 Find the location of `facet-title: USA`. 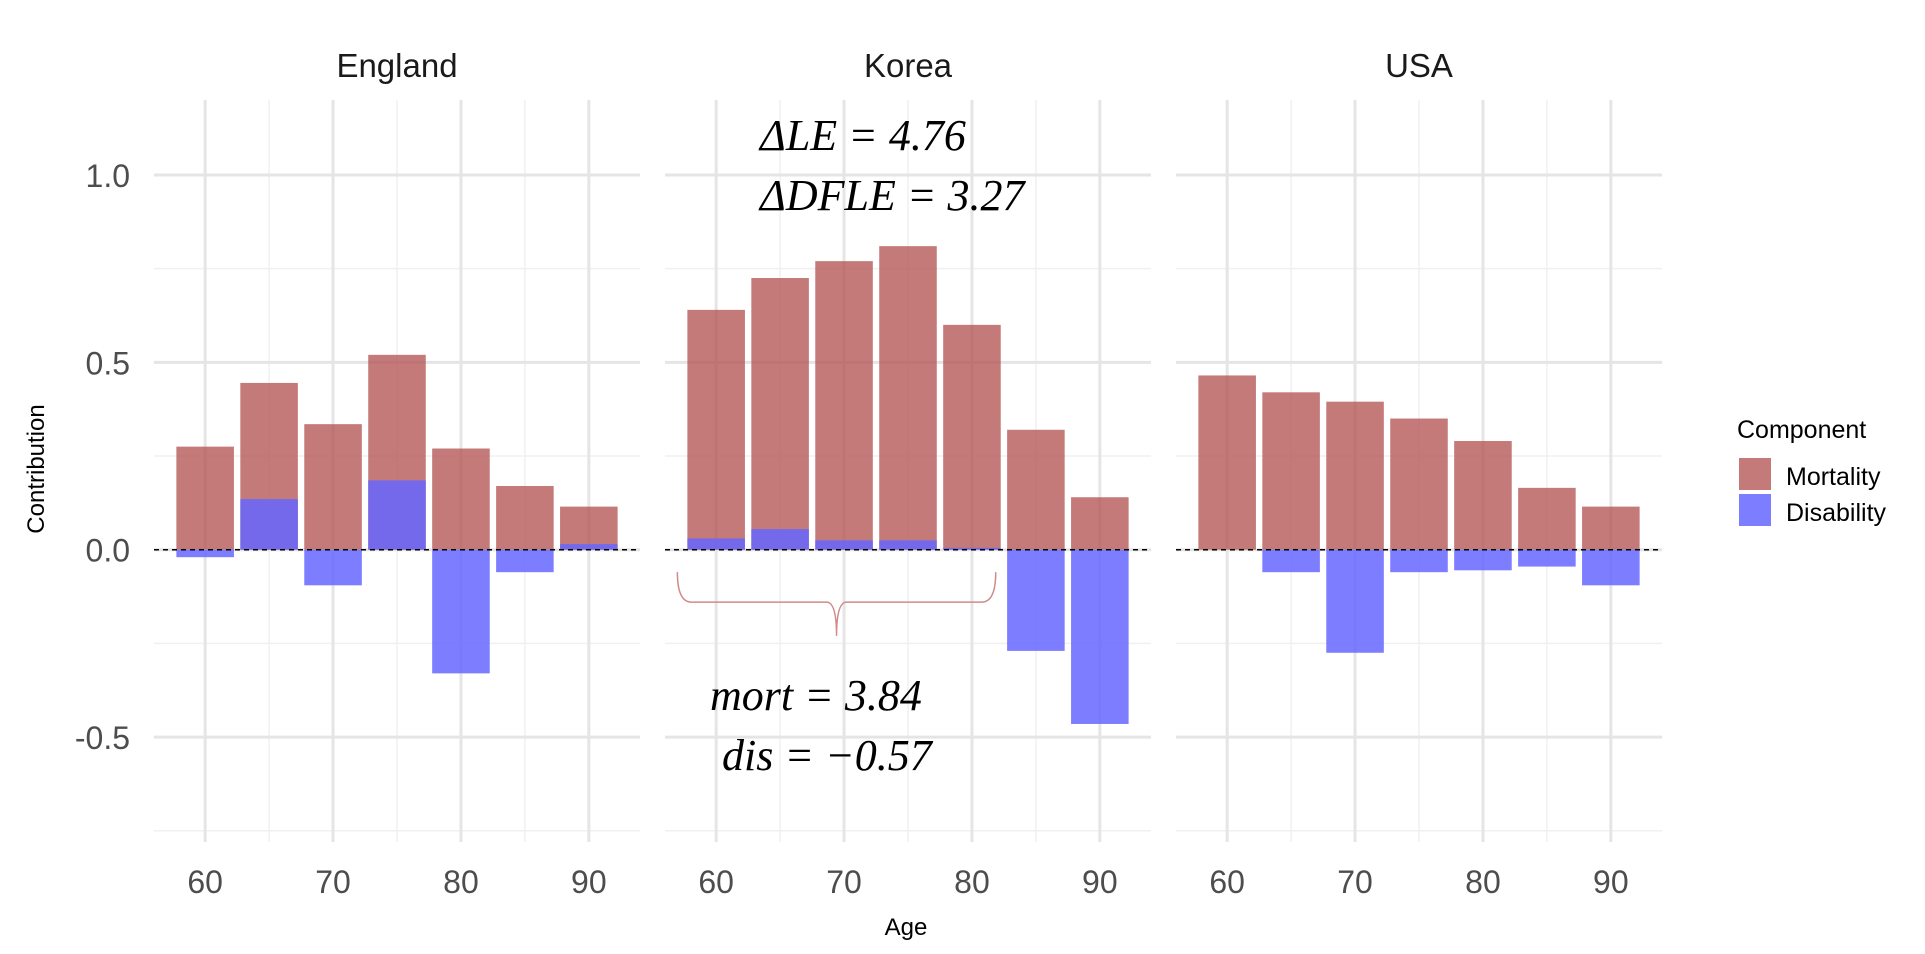

facet-title: USA is located at coordinates (1419, 65).